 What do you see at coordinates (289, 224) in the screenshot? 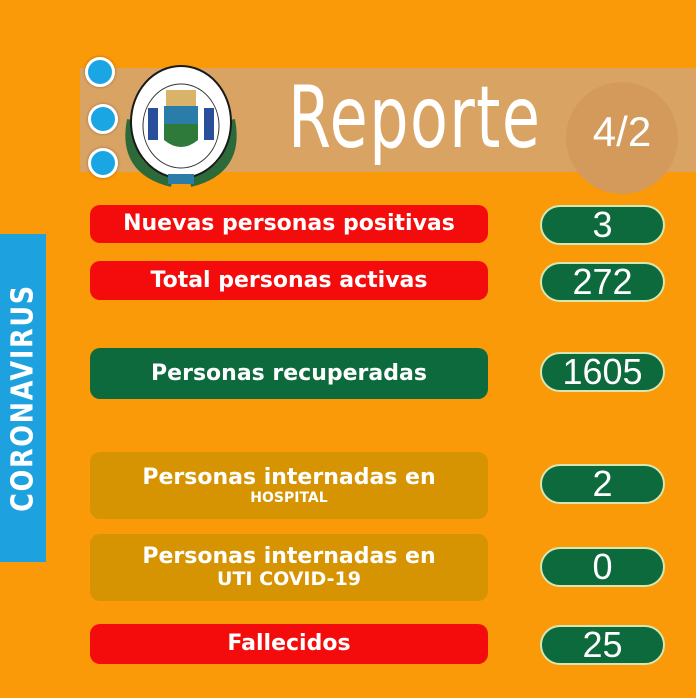
I see `row-label-new-positives: Nuevas personas positivas` at bounding box center [289, 224].